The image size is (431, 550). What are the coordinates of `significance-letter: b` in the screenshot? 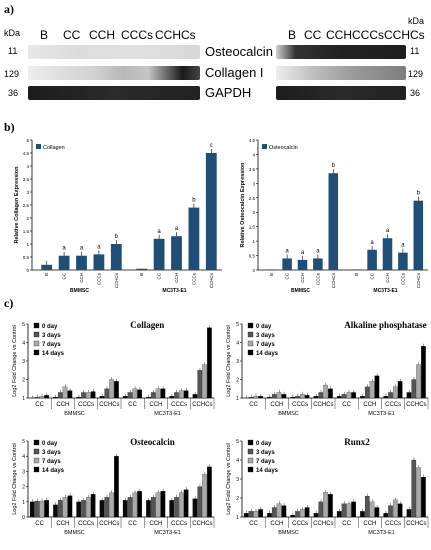 It's located at (334, 166).